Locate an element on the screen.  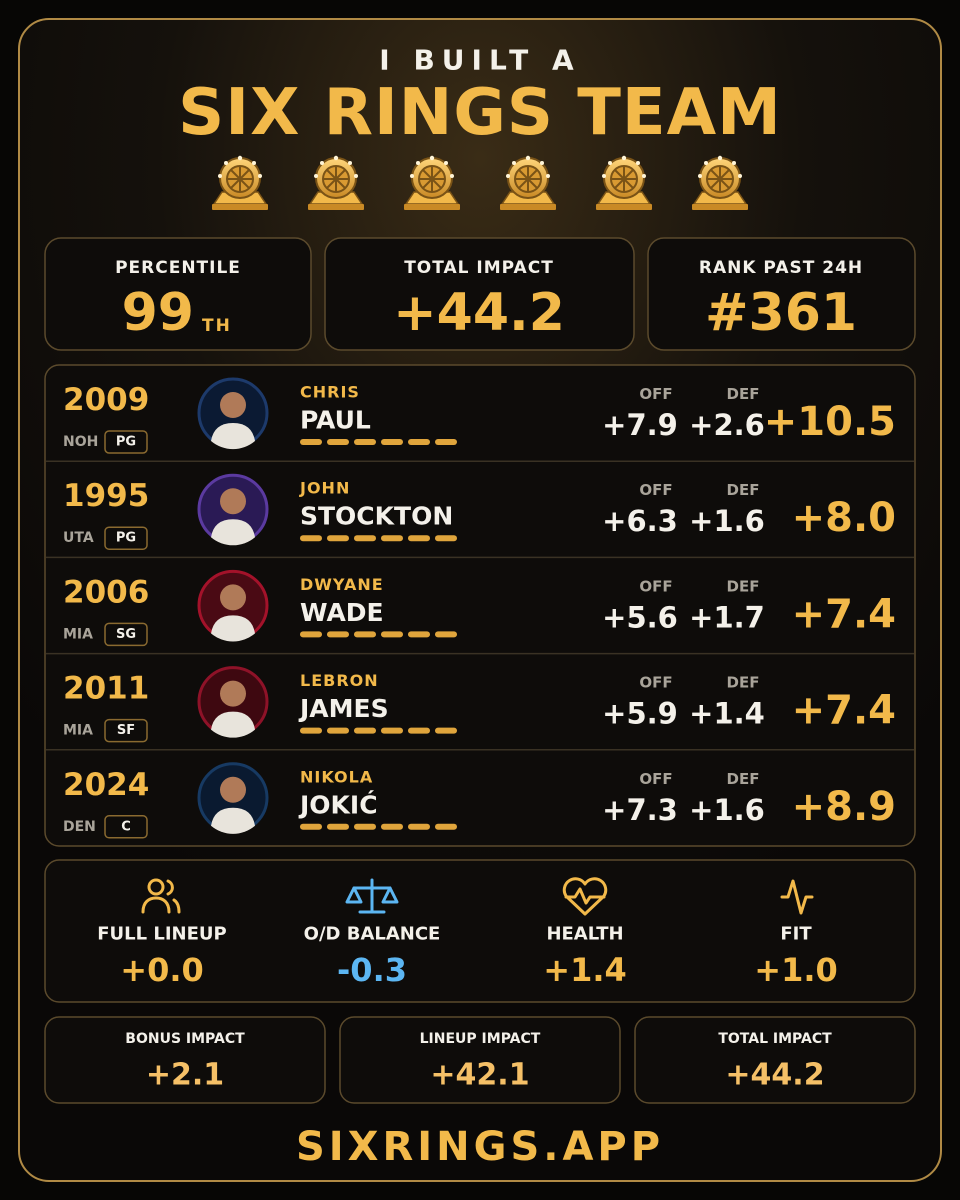
impact-label: LINEUP IMPACT is located at coordinates (480, 1039).